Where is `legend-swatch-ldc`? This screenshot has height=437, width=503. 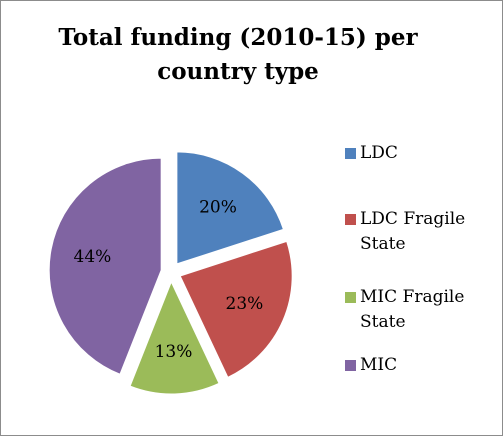 legend-swatch-ldc is located at coordinates (350, 153).